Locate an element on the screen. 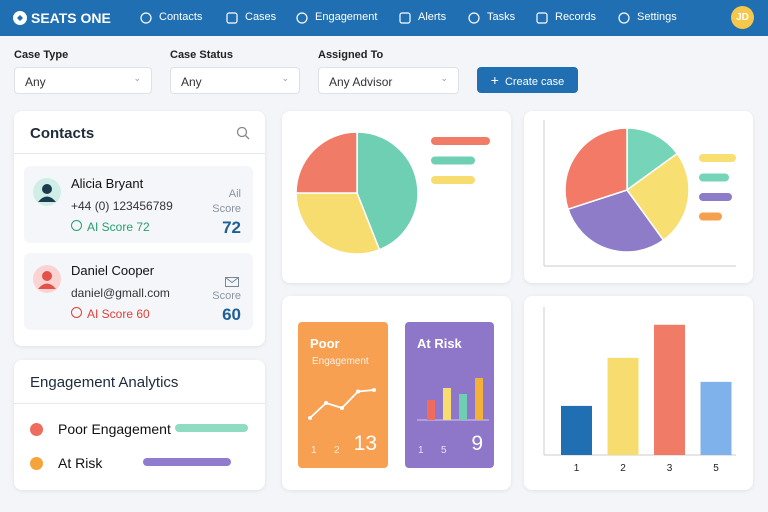 The width and height of the screenshot is (768, 512). filter-value: Any is located at coordinates (191, 82).